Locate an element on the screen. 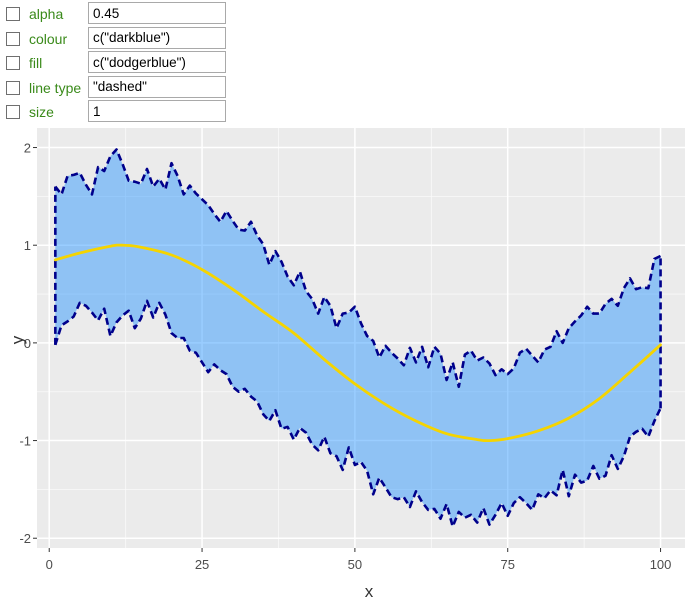 This screenshot has height=605, width=689. y-tick-label: -2 is located at coordinates (25, 538).